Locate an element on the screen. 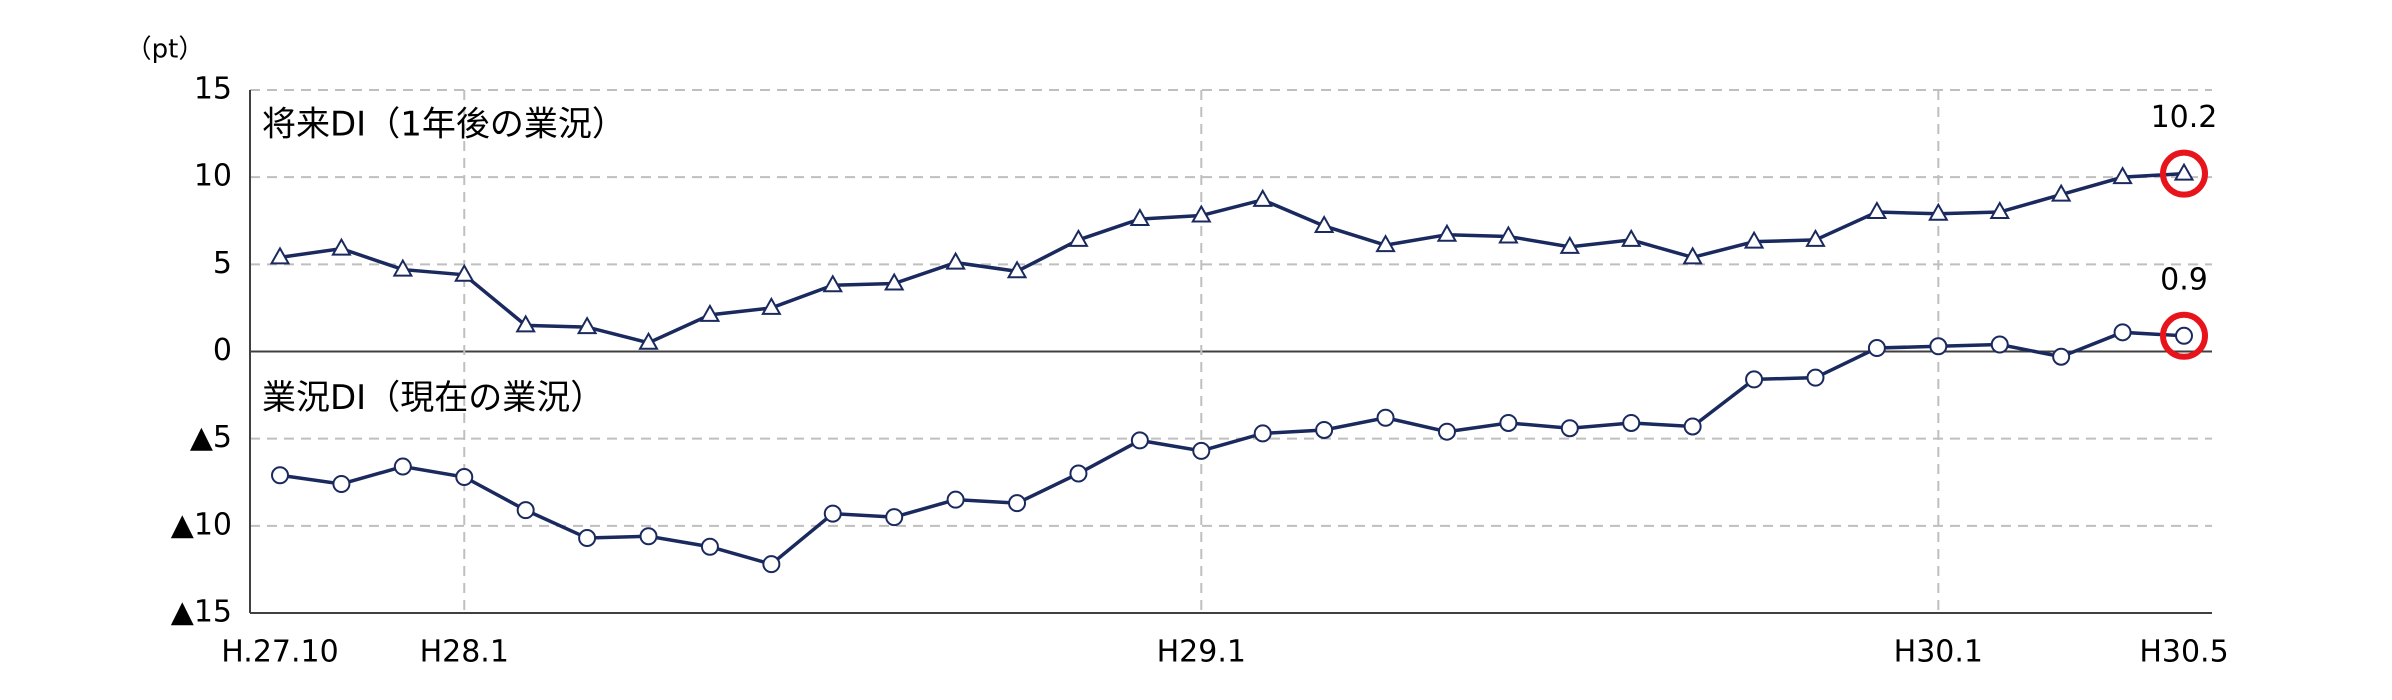 The image size is (2392, 700). x-tick-label: H30.5 is located at coordinates (2183, 652).